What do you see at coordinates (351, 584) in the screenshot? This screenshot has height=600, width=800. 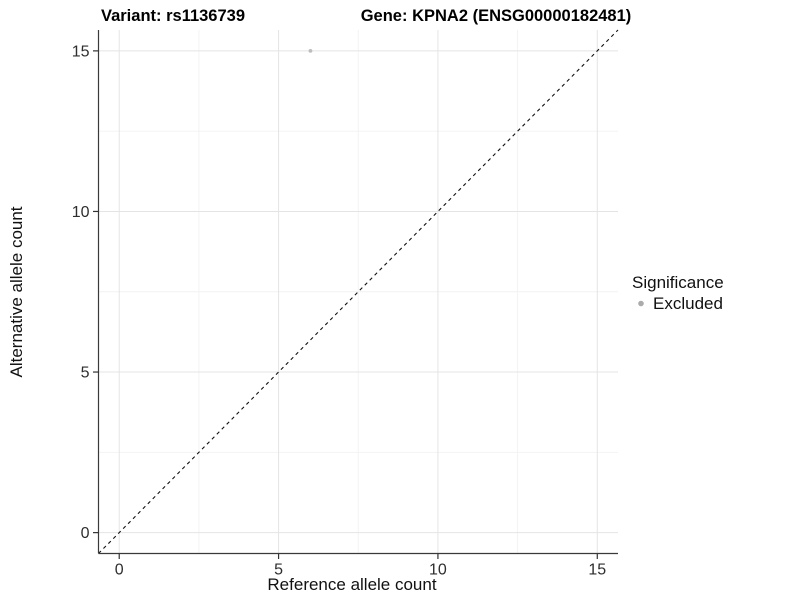 I see `x-axis-title: Reference allele count` at bounding box center [351, 584].